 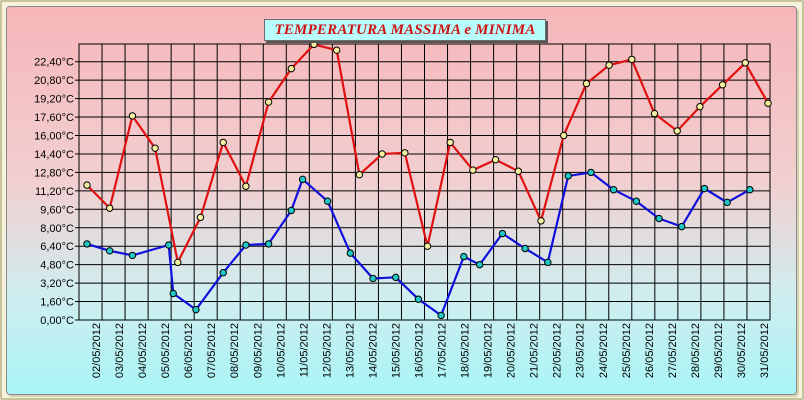 What do you see at coordinates (120, 350) in the screenshot?
I see `x-tick-label: 03/05/2012` at bounding box center [120, 350].